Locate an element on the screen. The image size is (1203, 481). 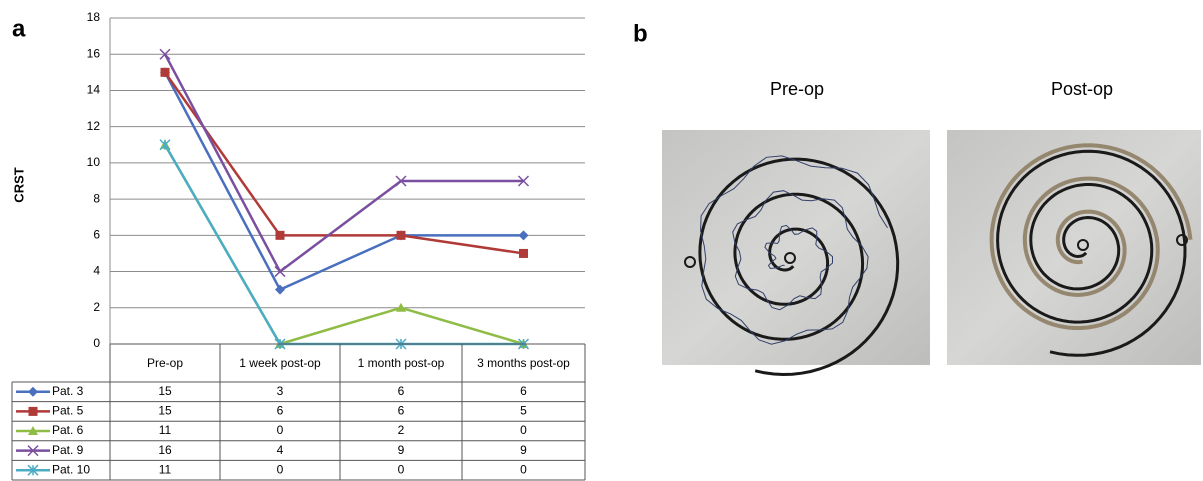
legend-label: Pat. 3 is located at coordinates (68, 391).